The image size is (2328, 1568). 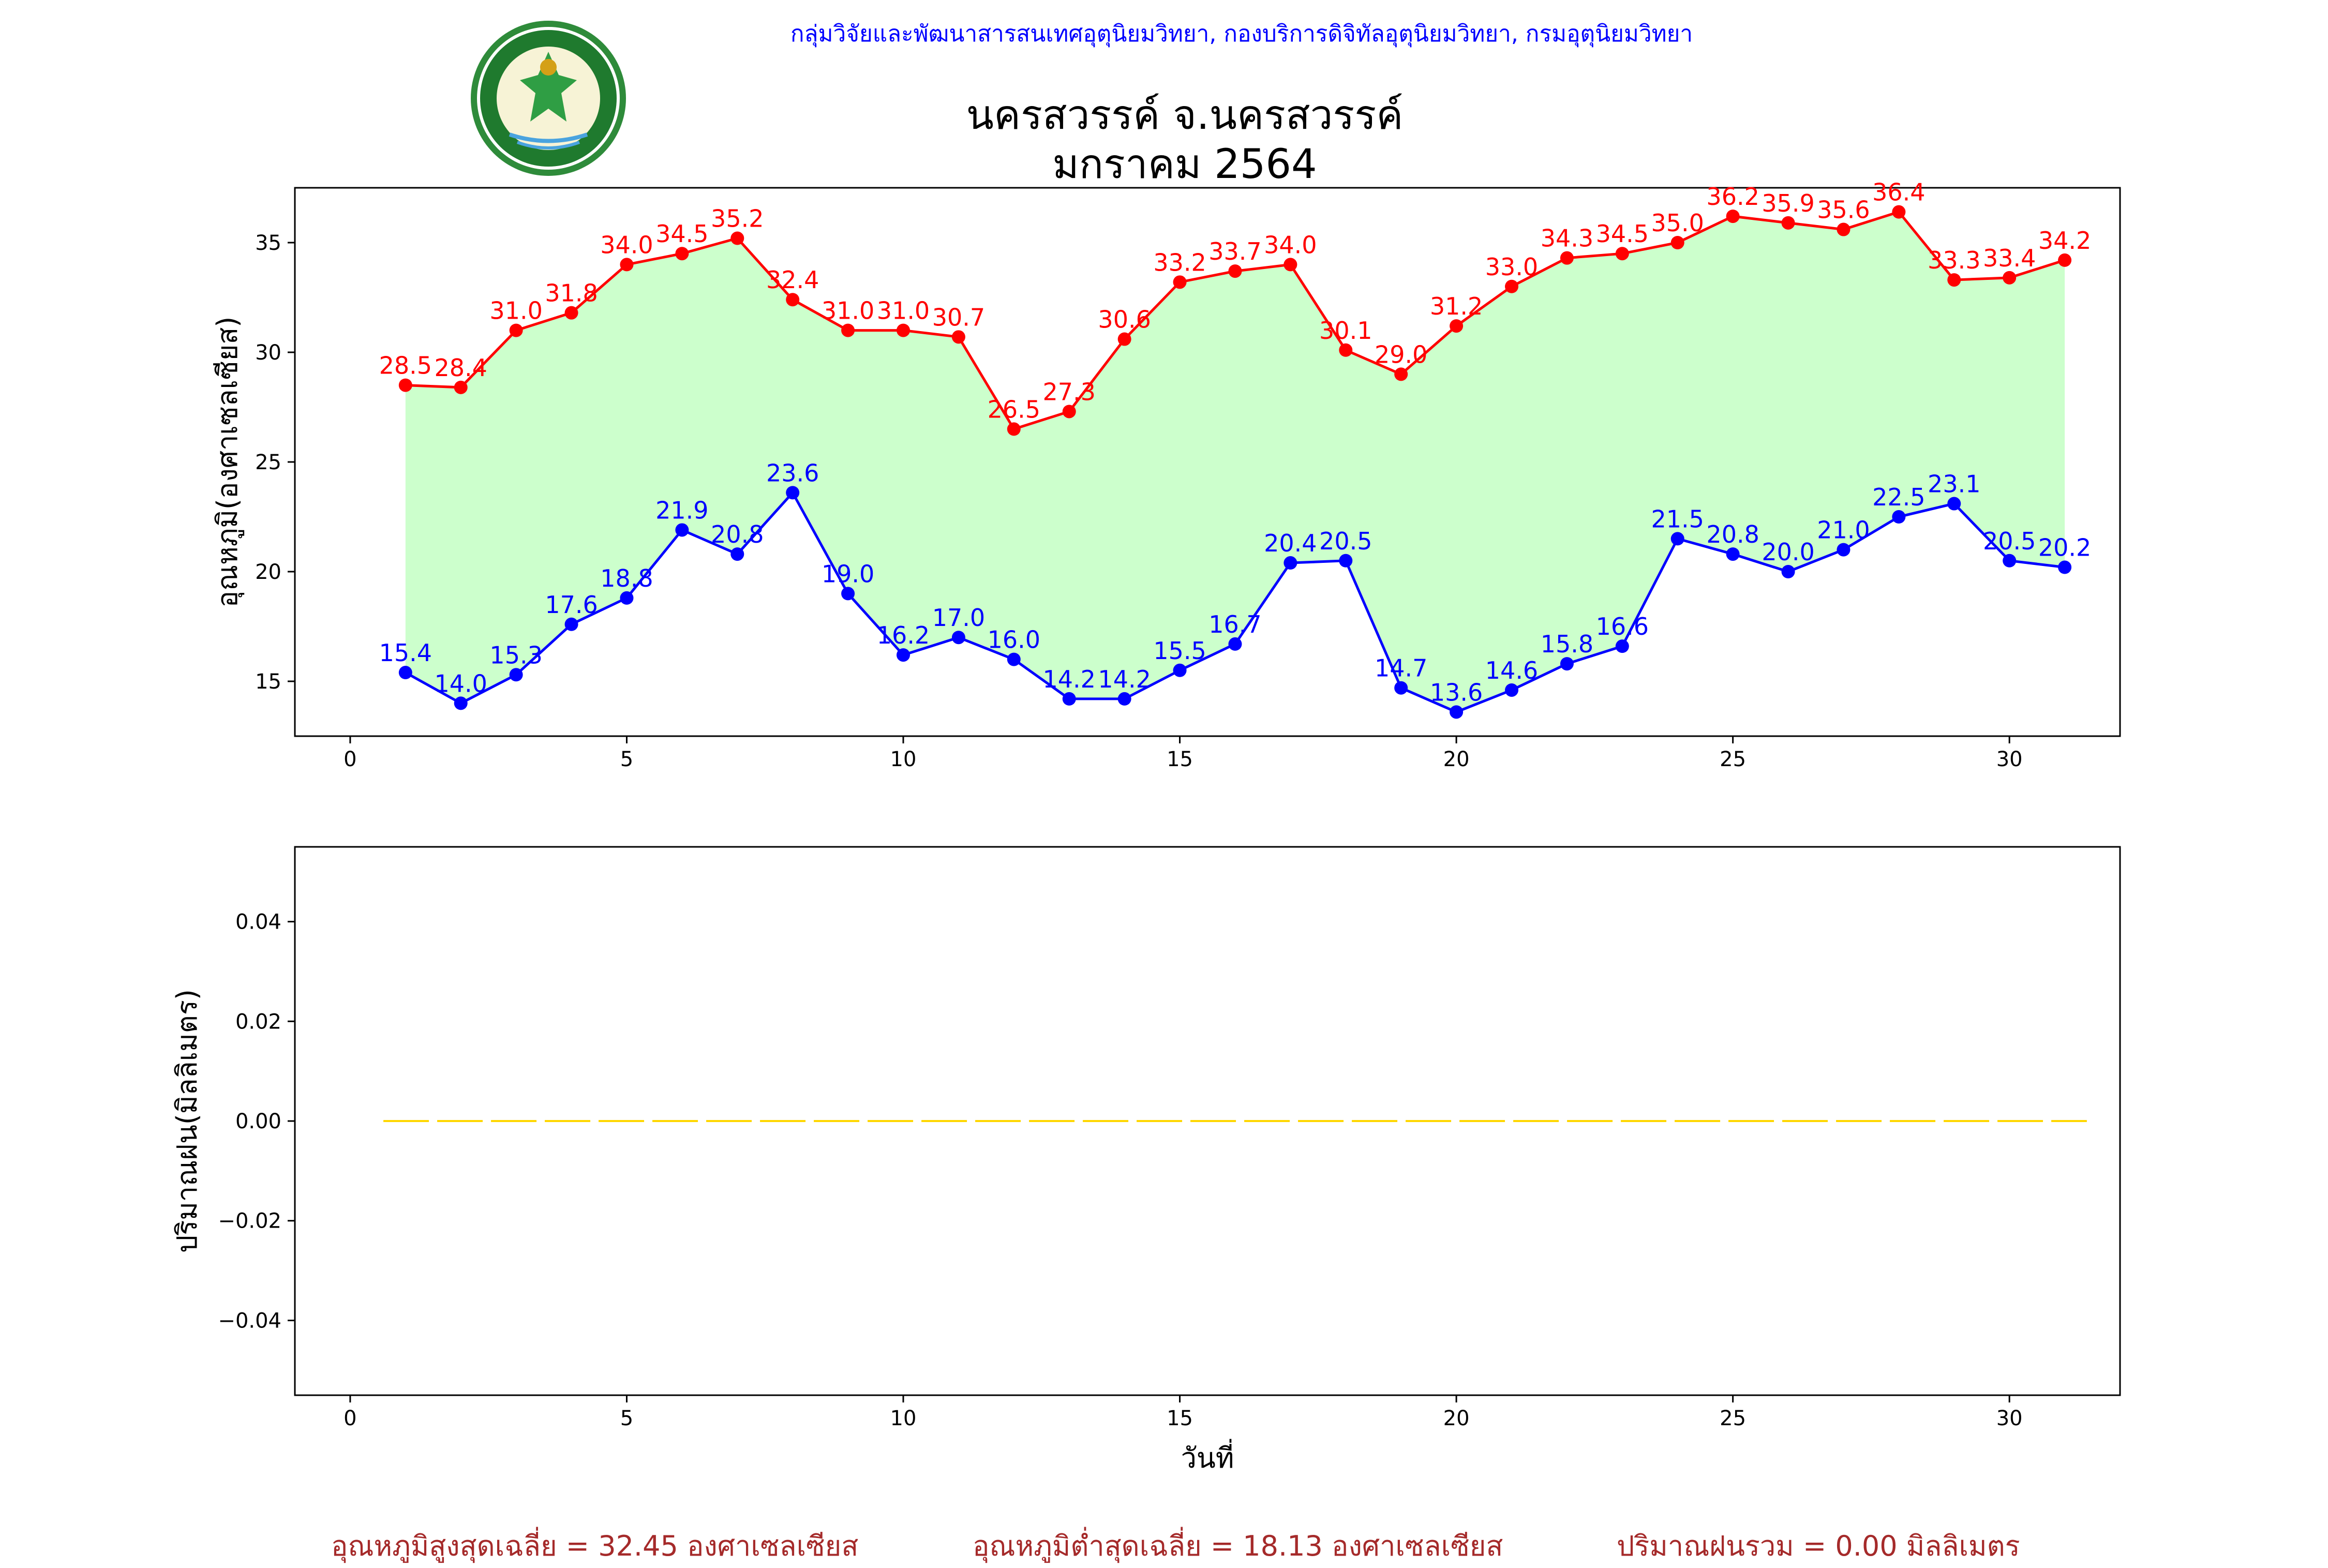 I want to click on y-tick-label: −0.04, so click(x=249, y=1321).